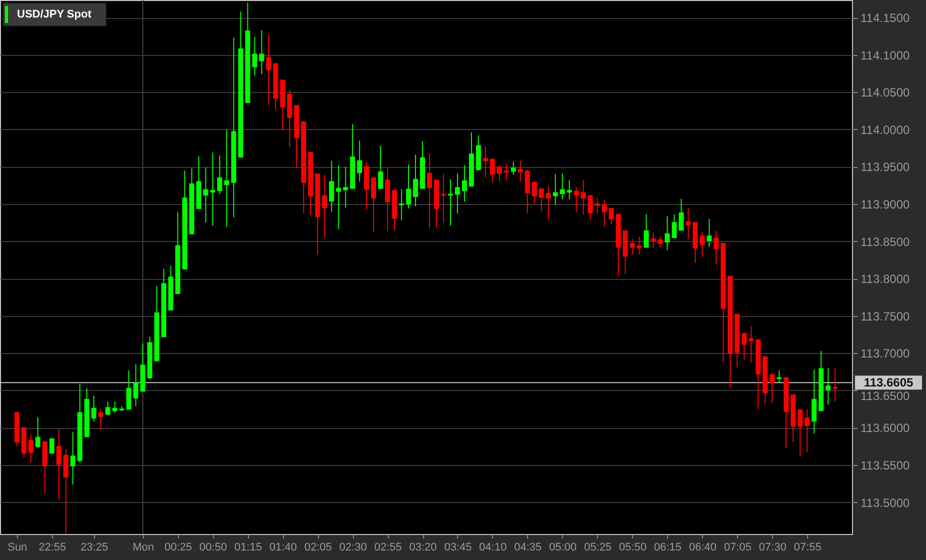 This screenshot has width=926, height=560. What do you see at coordinates (178, 548) in the screenshot?
I see `x-tick-label: 00:25` at bounding box center [178, 548].